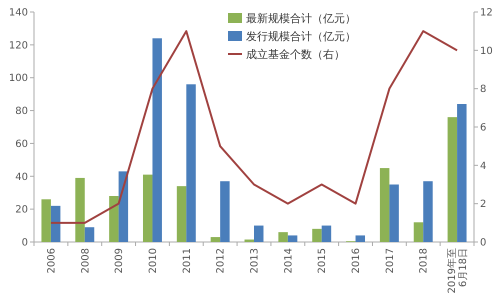 The height and width of the screenshot is (300, 500). What do you see at coordinates (21, 112) in the screenshot?
I see `y-tick-label: 80` at bounding box center [21, 112].